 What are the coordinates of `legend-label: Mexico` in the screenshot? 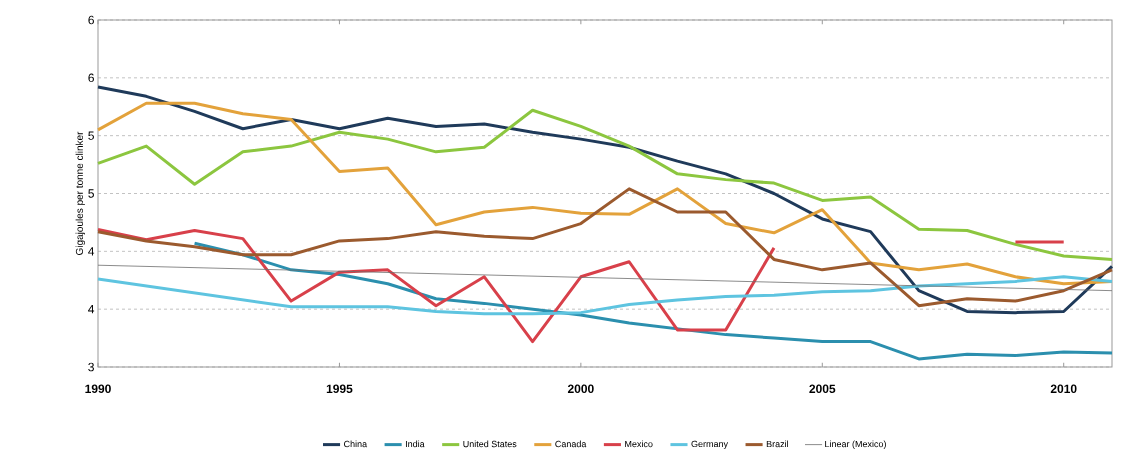 It's located at (639, 444).